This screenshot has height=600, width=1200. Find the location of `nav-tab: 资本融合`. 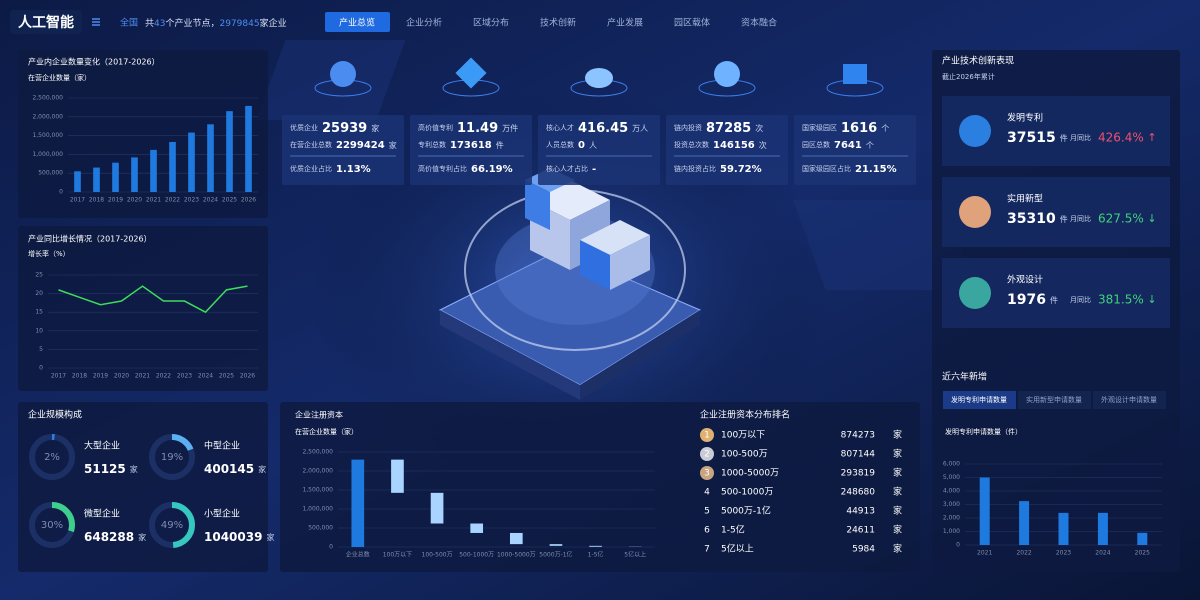

nav-tab: 资本融合 is located at coordinates (759, 23).